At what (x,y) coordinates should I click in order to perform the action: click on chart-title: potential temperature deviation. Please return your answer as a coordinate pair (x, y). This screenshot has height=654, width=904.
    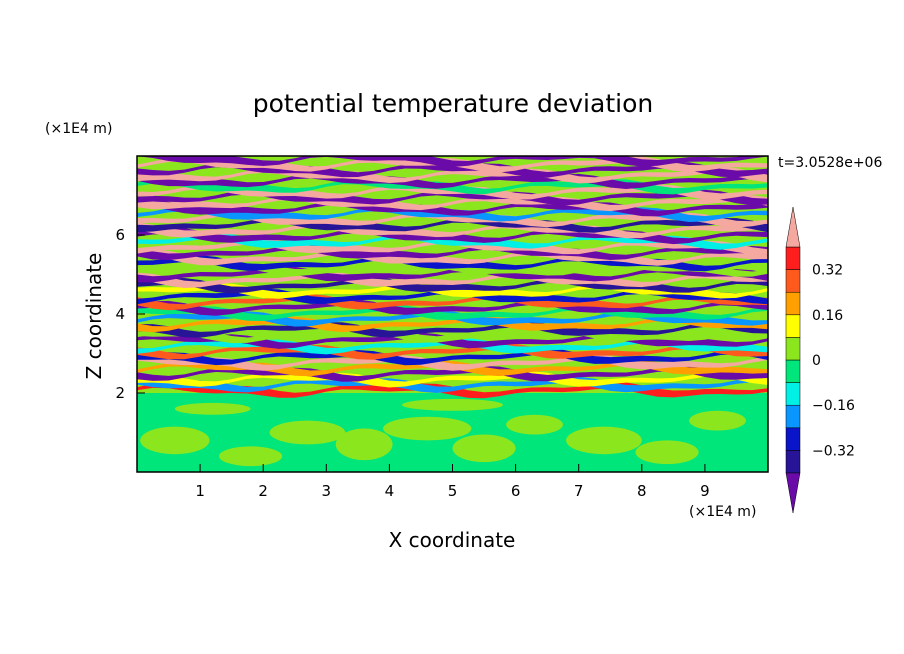
    Looking at the image, I should click on (453, 103).